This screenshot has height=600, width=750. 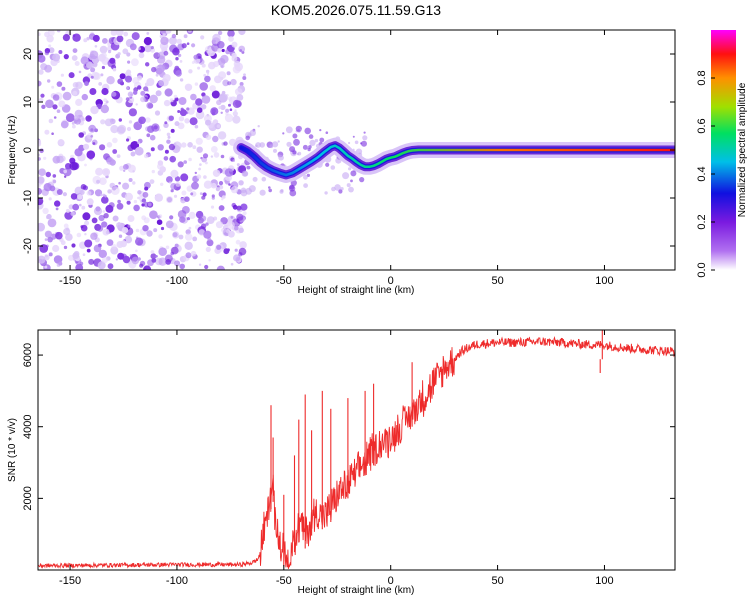 I want to click on y-tick-label: 20, so click(x=28, y=54).